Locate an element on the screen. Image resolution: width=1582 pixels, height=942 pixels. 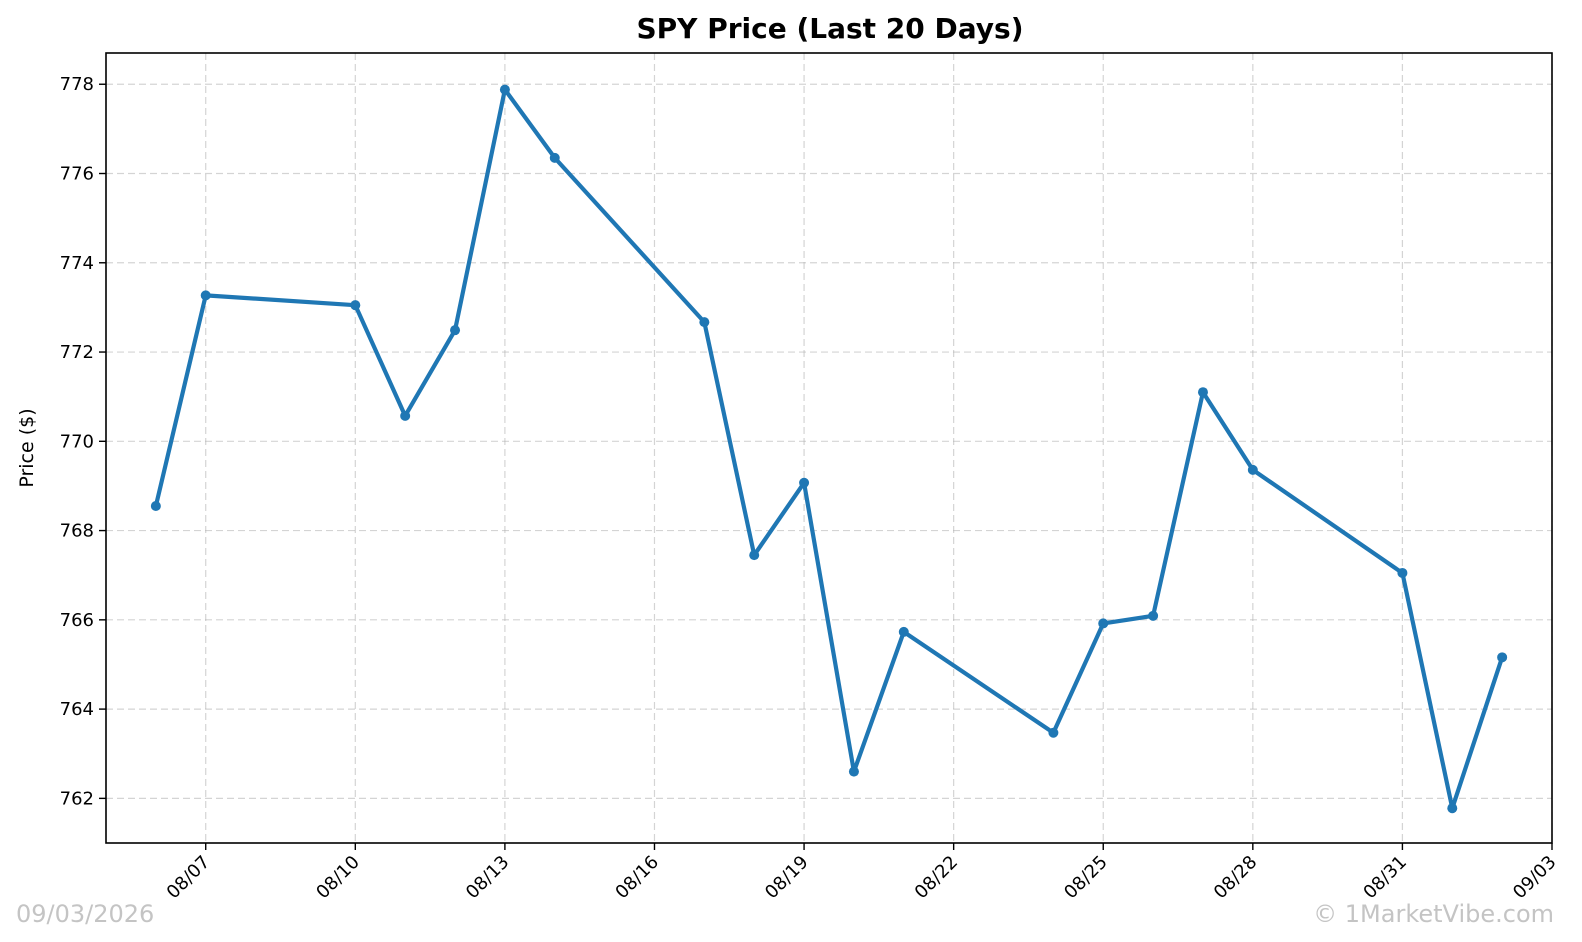
y-axis-label: Price ($) is located at coordinates (27, 447).